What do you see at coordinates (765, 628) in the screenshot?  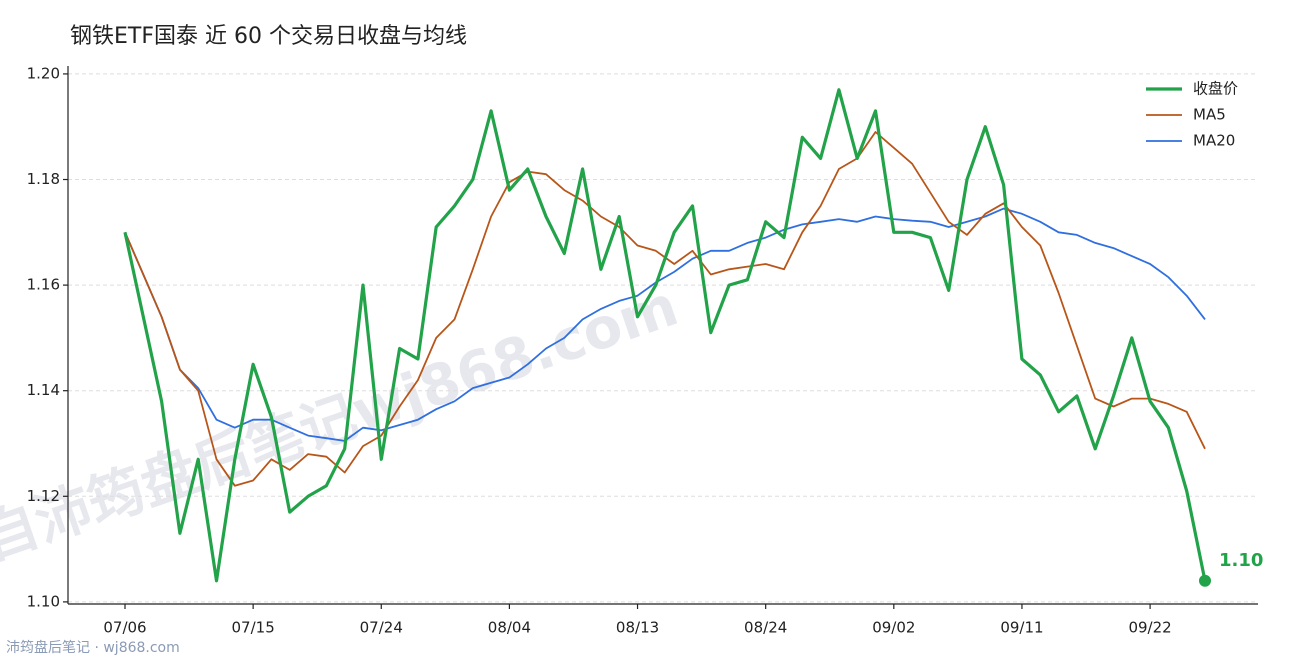 I see `x-tick-label: 08/24` at bounding box center [765, 628].